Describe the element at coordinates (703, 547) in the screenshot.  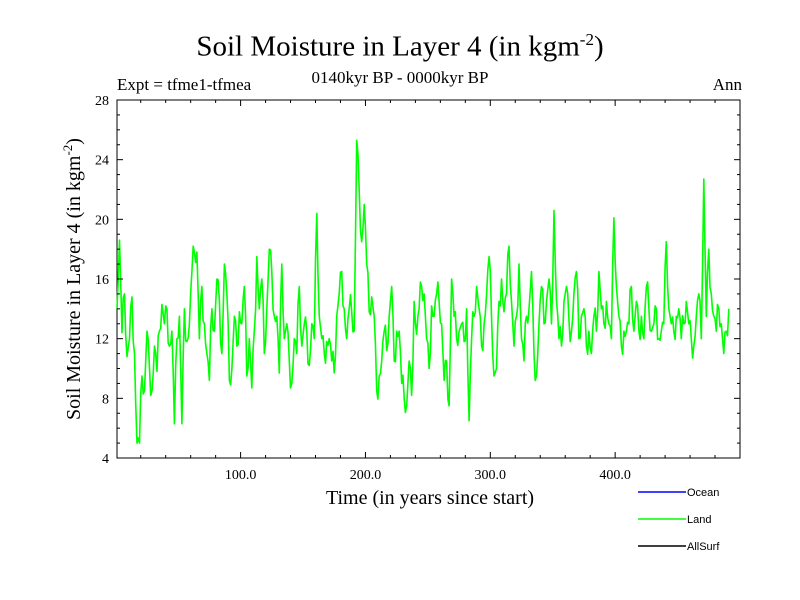
I see `legend-label-allsurf: AllSurf` at that location.